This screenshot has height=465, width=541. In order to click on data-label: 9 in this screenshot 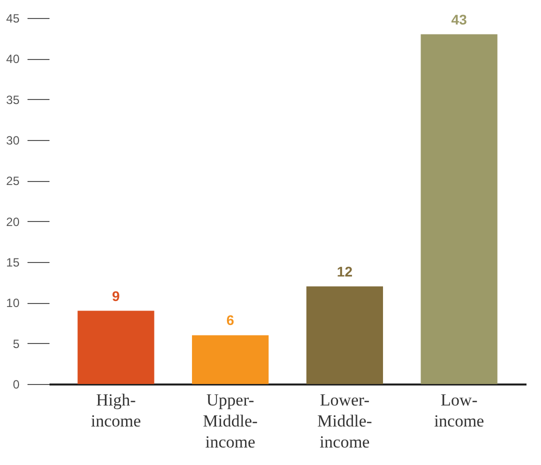, I will do `click(116, 296)`.